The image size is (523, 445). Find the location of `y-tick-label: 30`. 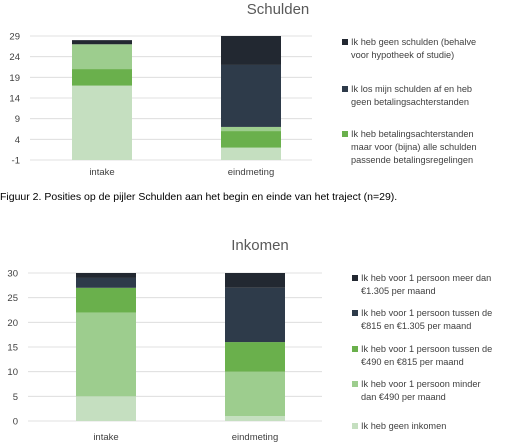

y-tick-label: 30 is located at coordinates (12, 274).